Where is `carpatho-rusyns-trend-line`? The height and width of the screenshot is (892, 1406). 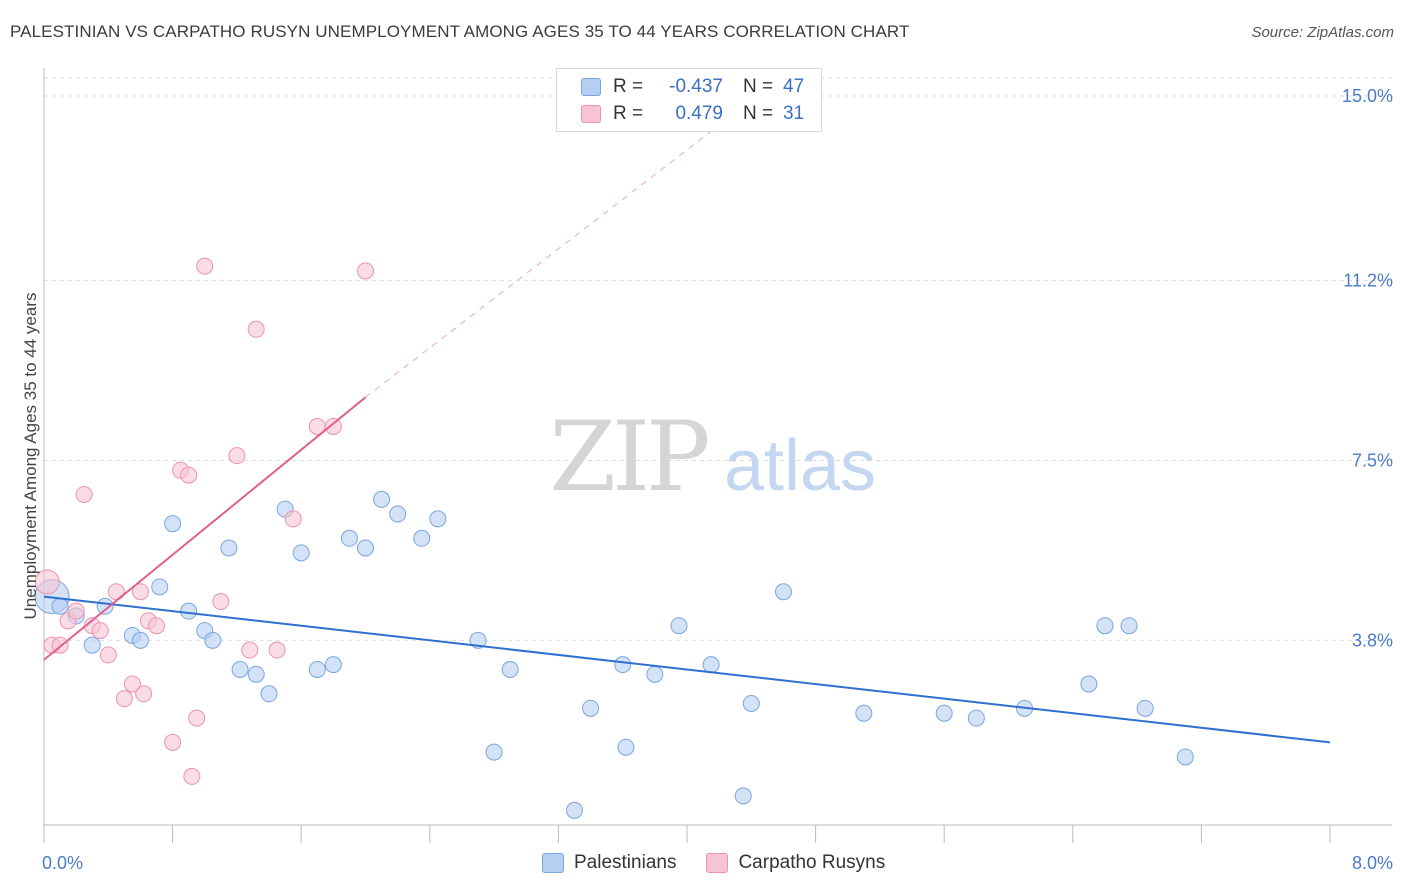 carpatho-rusyns-trend-line is located at coordinates (205, 528).